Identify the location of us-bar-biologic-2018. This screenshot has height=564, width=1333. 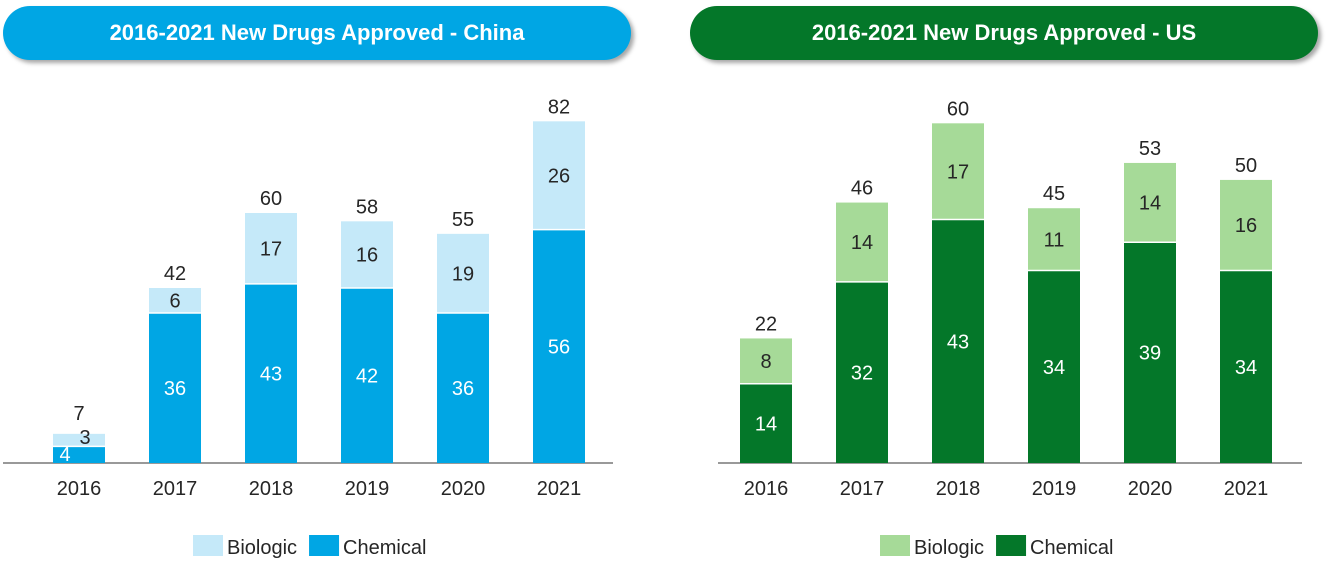
(958, 171).